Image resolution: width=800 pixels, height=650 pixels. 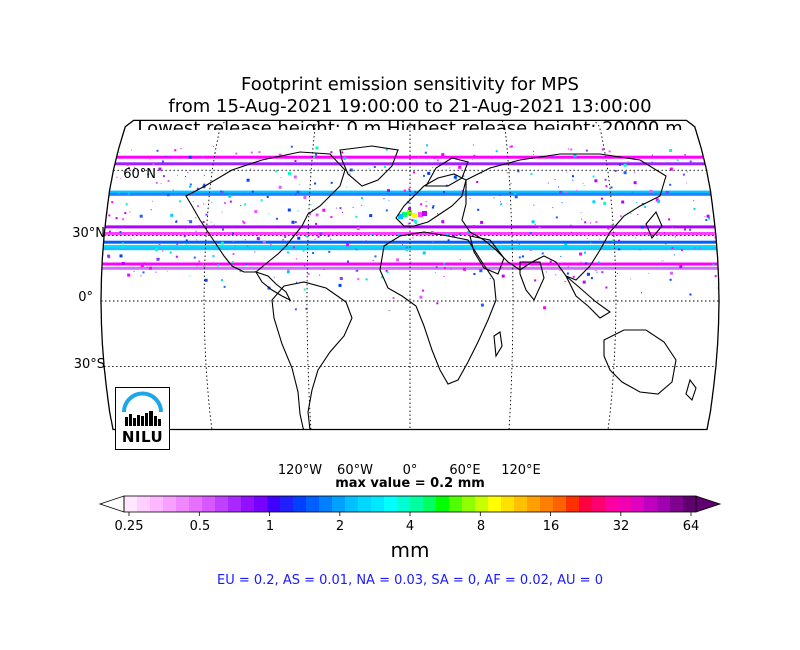 I want to click on greenland-coast, so click(x=369, y=166).